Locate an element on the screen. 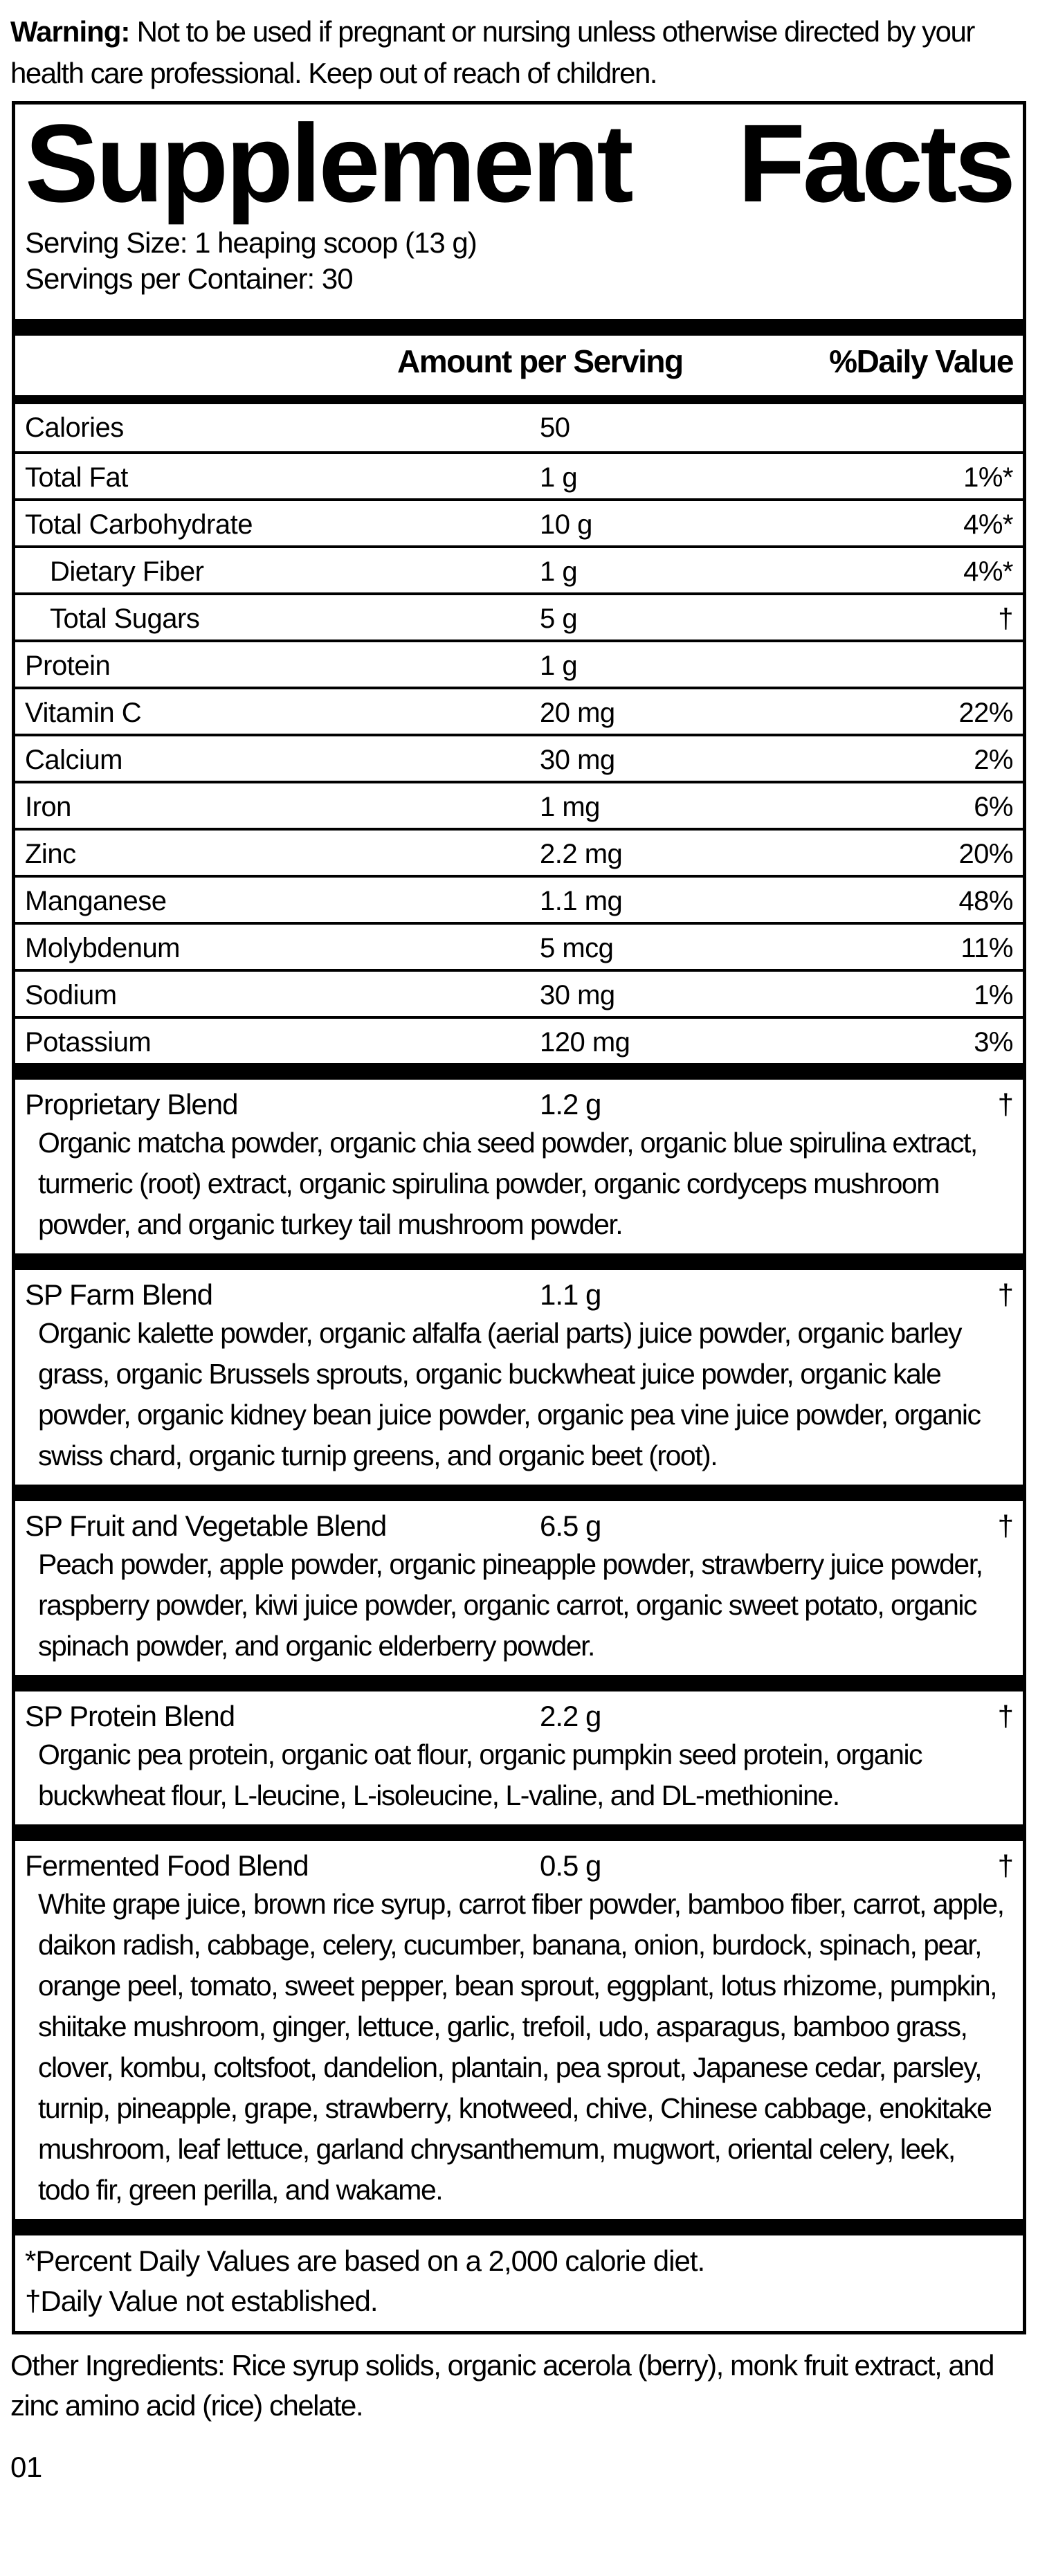 This screenshot has height=2576, width=1038. panel-title: Supplement Facts is located at coordinates (519, 163).